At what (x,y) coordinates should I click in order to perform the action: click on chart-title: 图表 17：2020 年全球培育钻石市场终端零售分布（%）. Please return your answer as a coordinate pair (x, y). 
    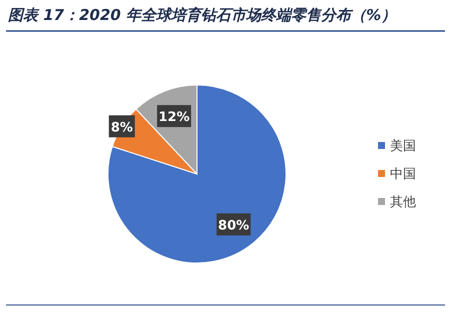
    Looking at the image, I should click on (202, 15).